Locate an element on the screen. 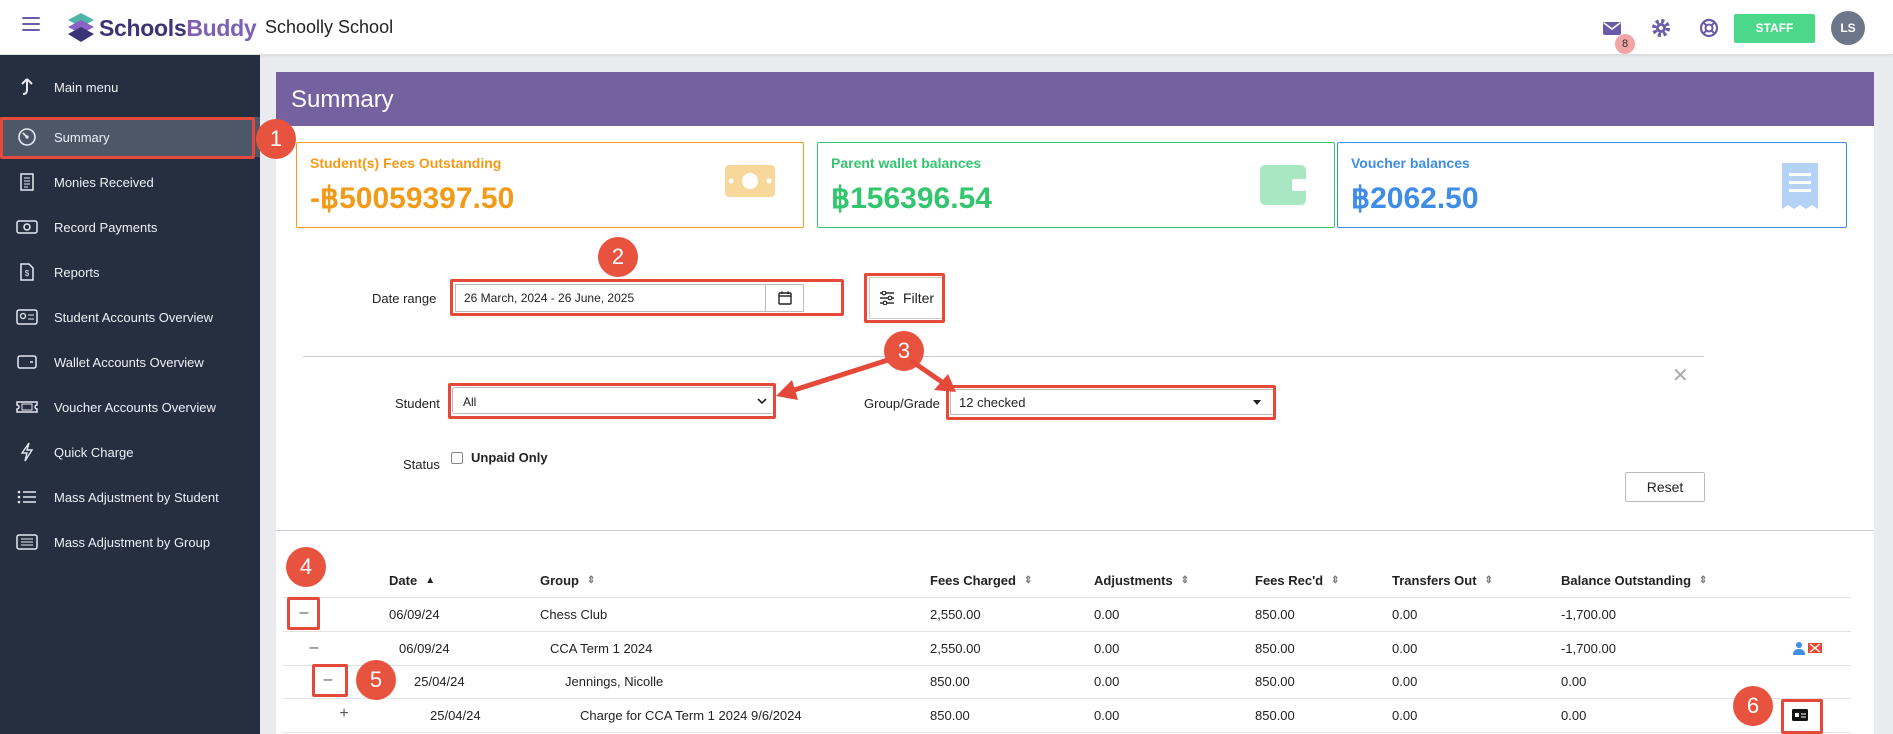  unpaid-only-label: Unpaid Only is located at coordinates (509, 457).